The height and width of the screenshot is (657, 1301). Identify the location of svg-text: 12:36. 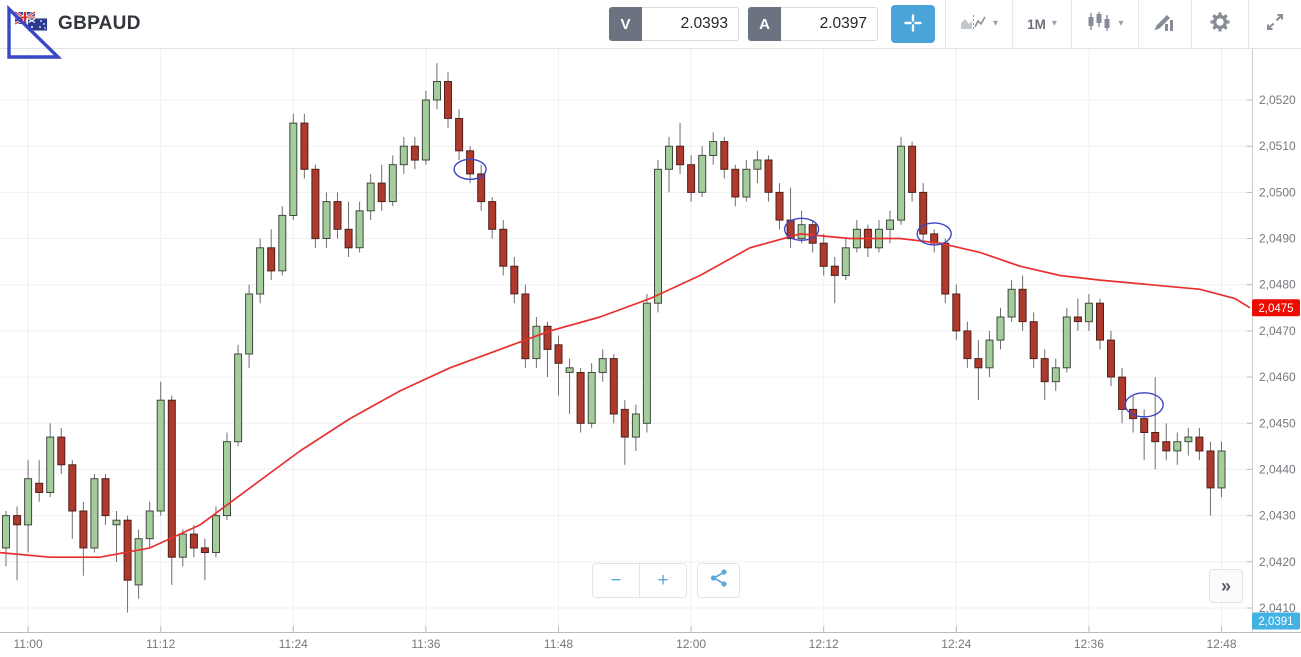
(1089, 644).